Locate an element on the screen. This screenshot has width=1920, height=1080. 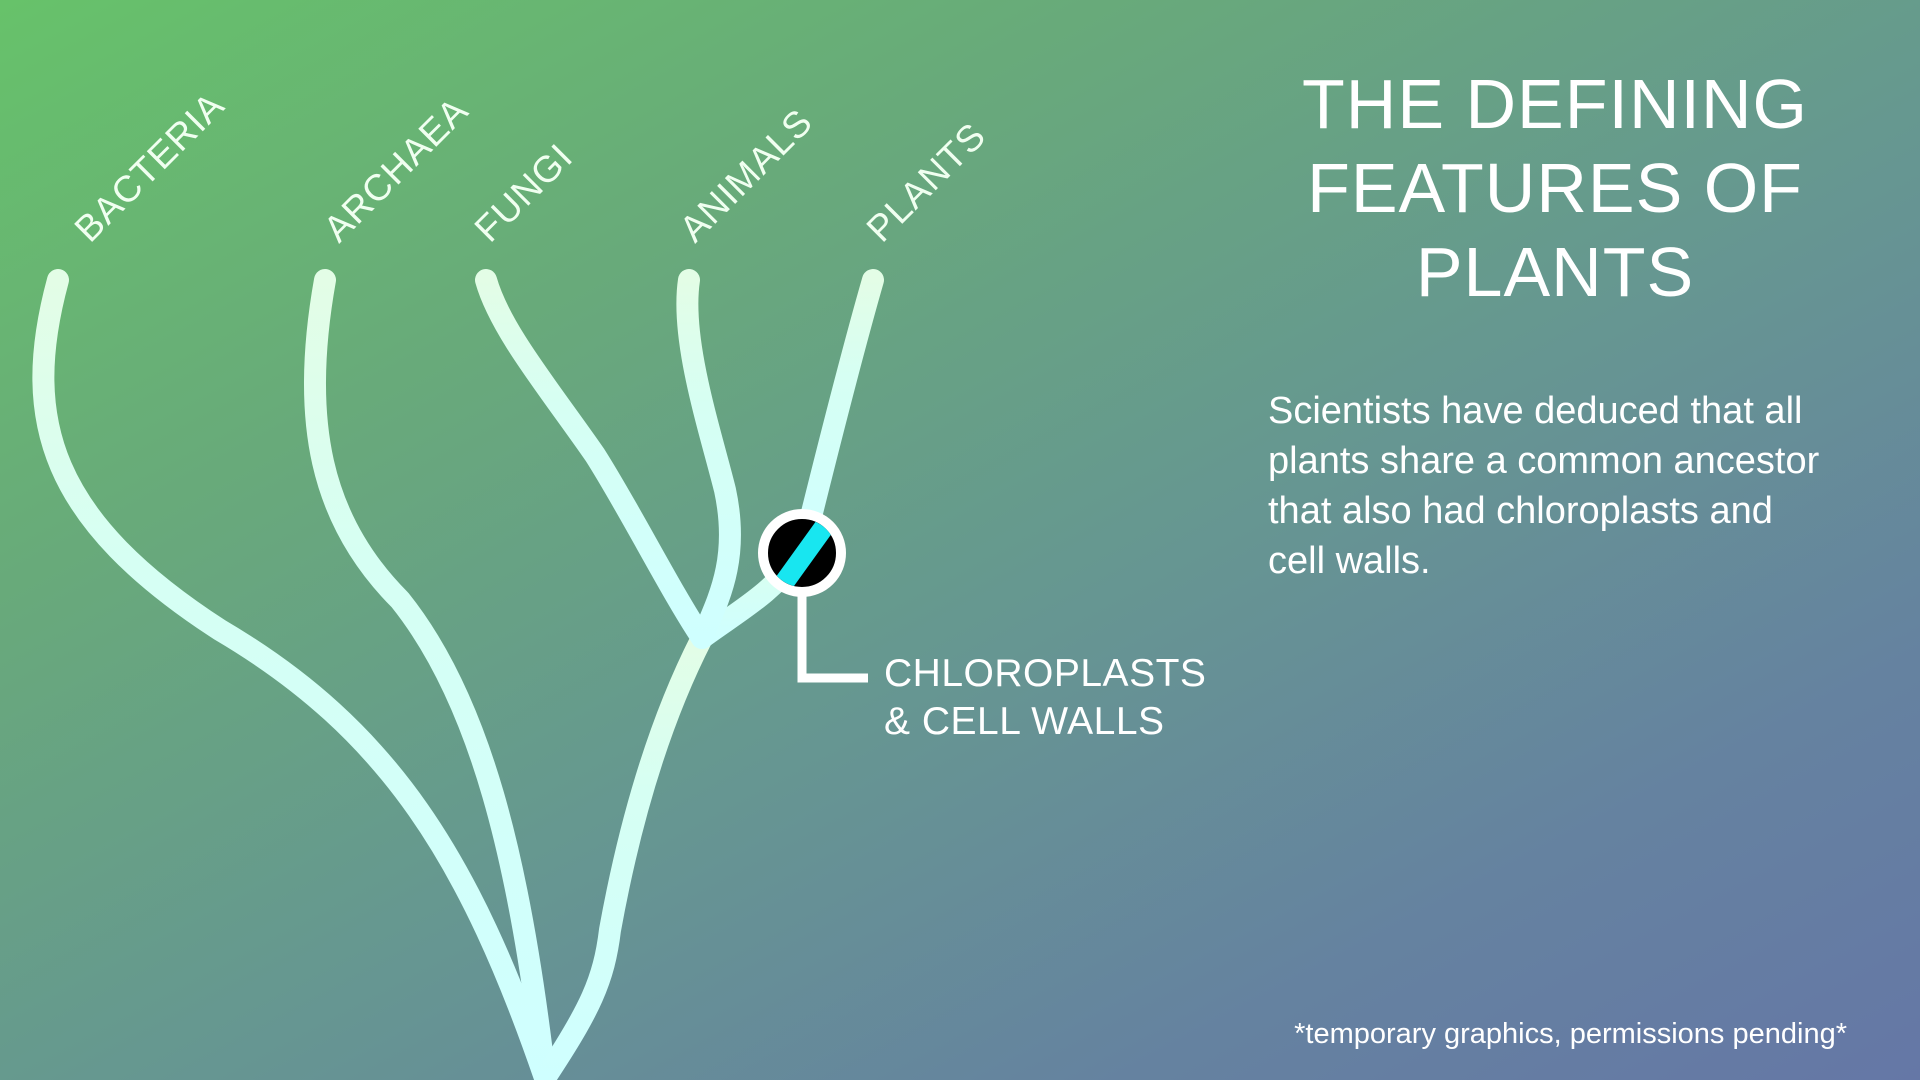
branch-label-archaea: ARCHAEA is located at coordinates (396, 169).